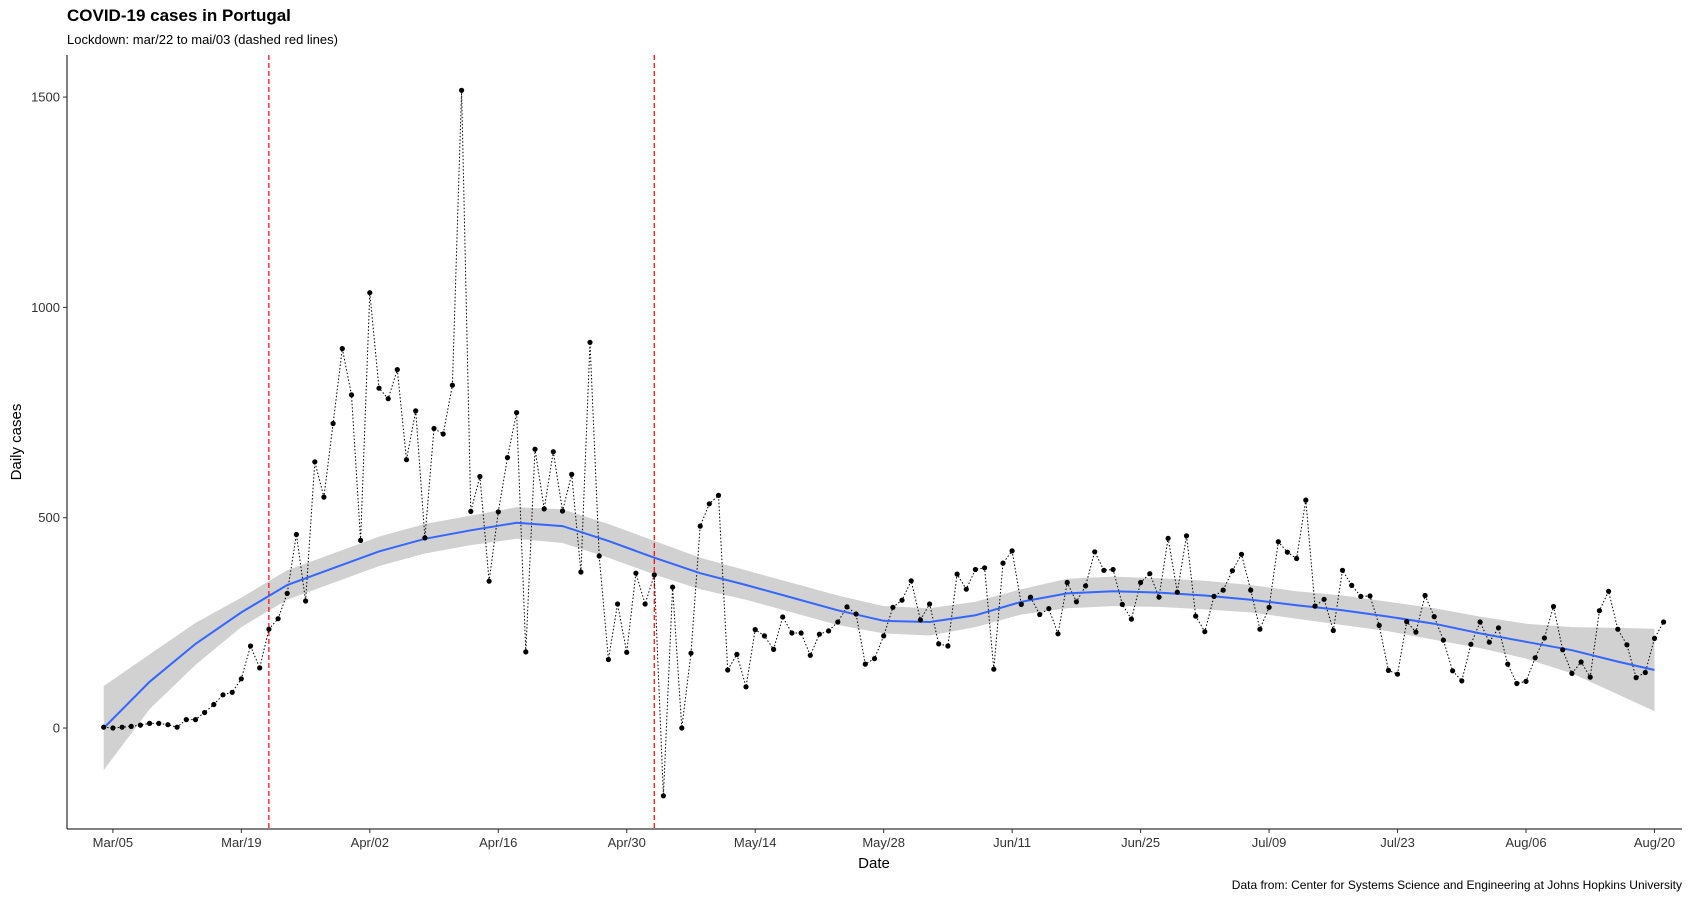 The image size is (1690, 900). I want to click on y-tick-label: 1500, so click(45, 97).